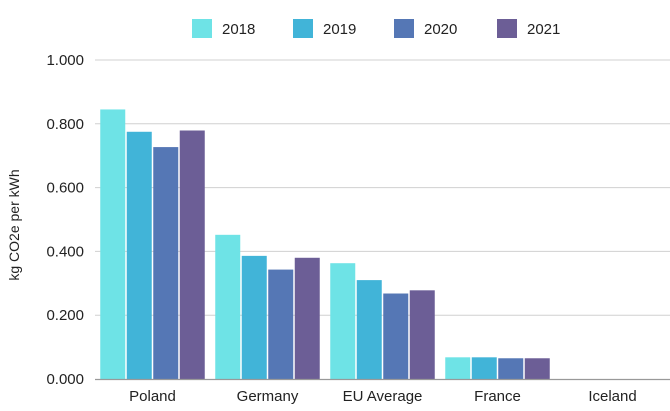  I want to click on y-tick-label: 0.800, so click(65, 124).